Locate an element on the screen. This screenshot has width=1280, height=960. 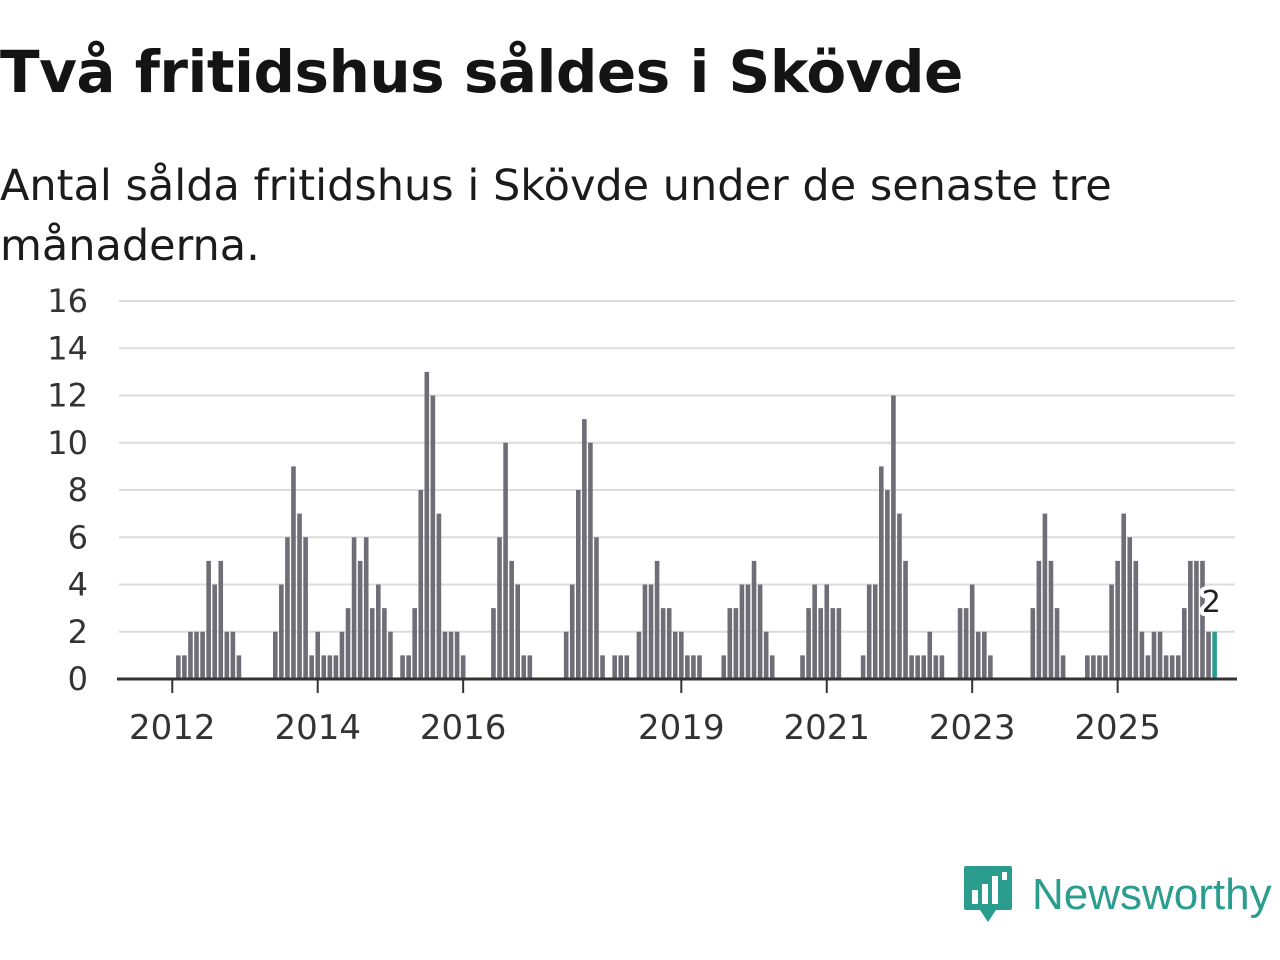
y-tick-label: 4 is located at coordinates (78, 585).